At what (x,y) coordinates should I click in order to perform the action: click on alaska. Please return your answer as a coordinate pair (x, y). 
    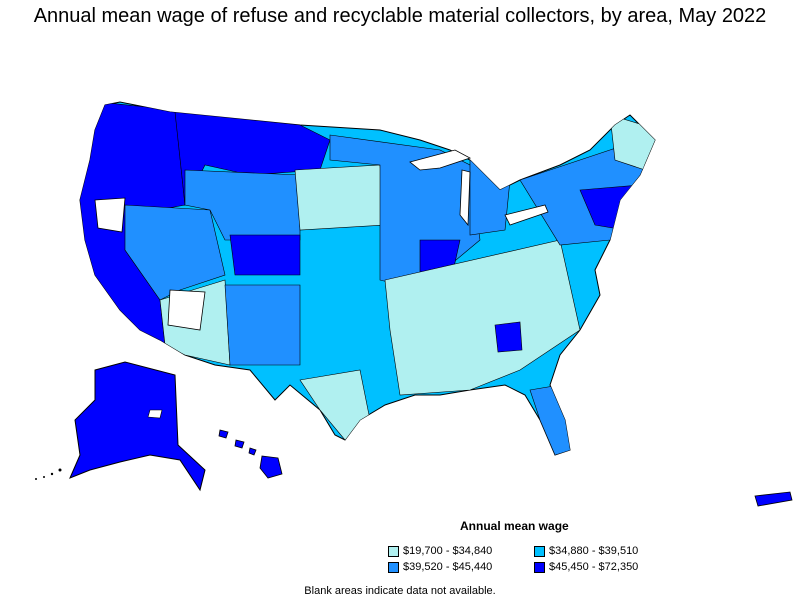
    Looking at the image, I should click on (137, 426).